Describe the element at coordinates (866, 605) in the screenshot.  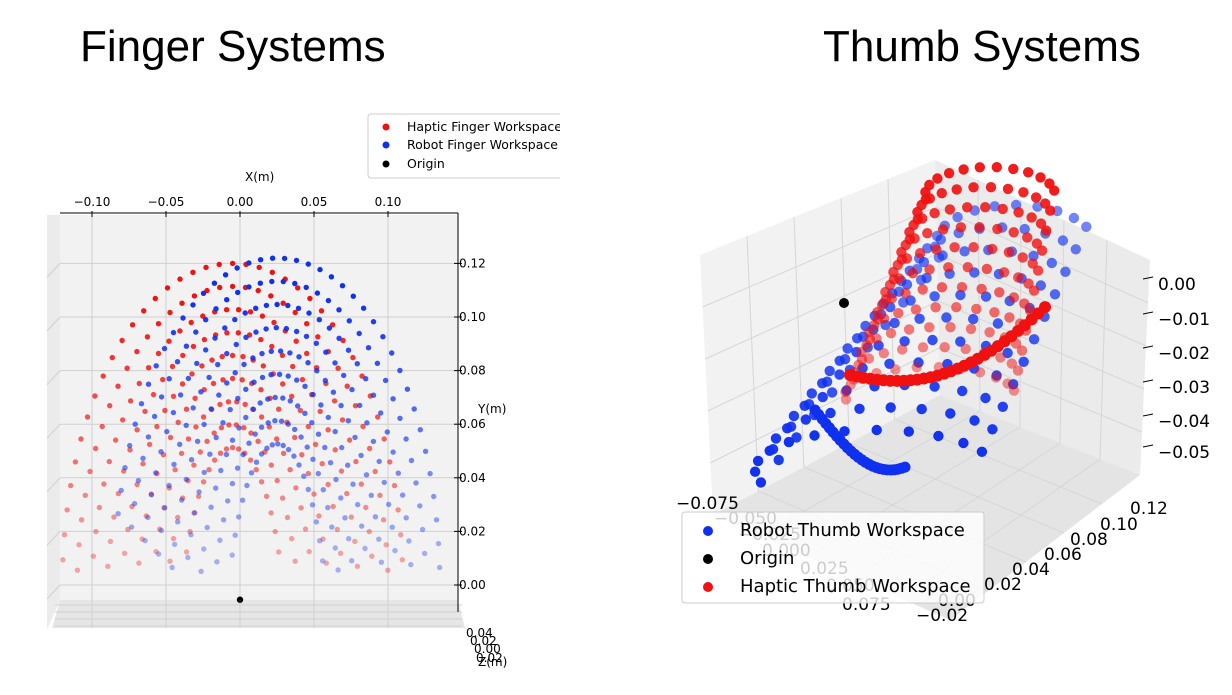
I see `thumb-x-tick-label: 0.075` at that location.